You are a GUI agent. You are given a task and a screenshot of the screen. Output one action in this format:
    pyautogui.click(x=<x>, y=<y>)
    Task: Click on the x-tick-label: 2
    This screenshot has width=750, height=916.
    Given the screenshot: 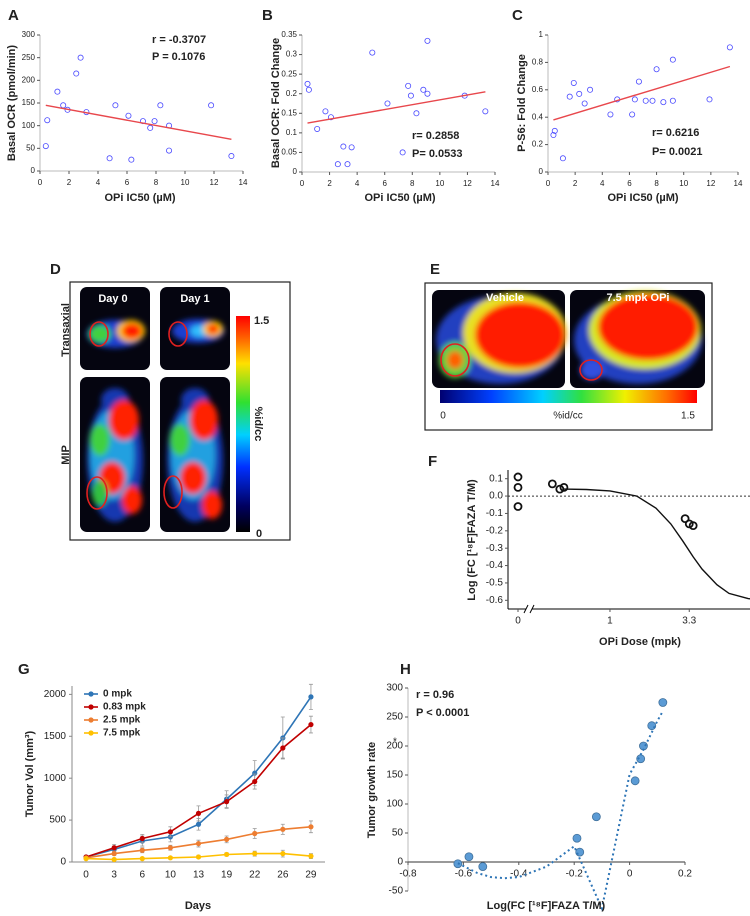 What is the action you would take?
    pyautogui.click(x=329, y=183)
    